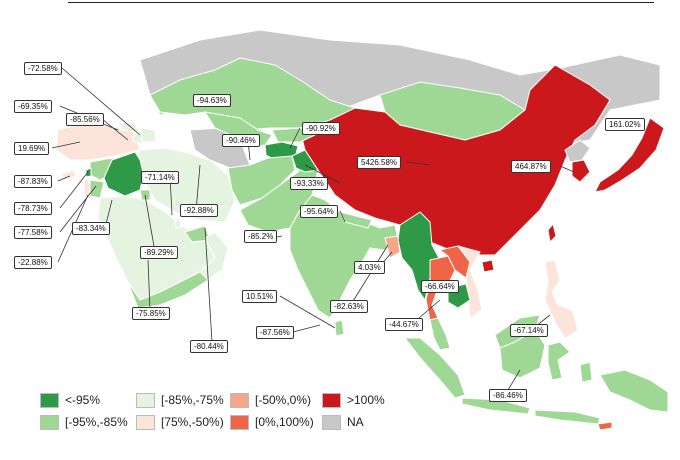 Image resolution: width=680 pixels, height=460 pixels. I want to click on region-iran, so click(186, 185).